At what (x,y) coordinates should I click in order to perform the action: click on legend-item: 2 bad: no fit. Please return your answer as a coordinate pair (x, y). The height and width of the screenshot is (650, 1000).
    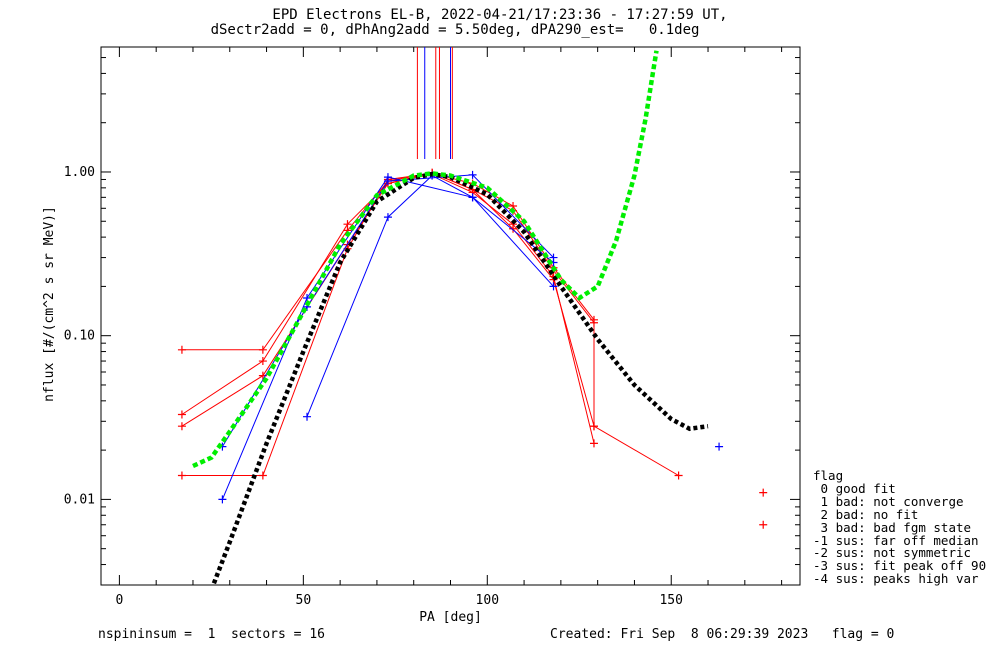
    Looking at the image, I should click on (866, 514).